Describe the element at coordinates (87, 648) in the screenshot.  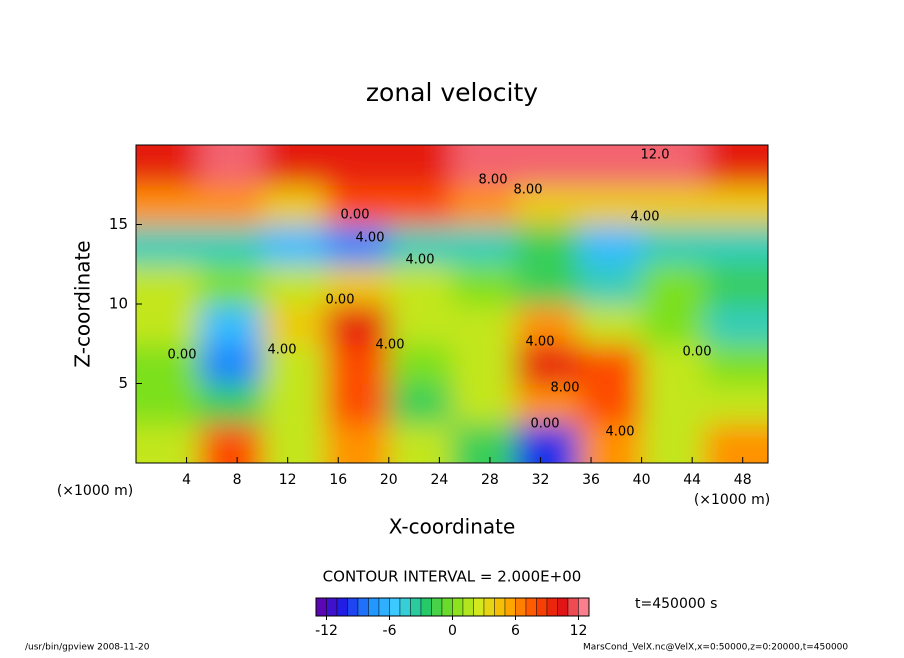
I see `footer-left: /usr/bin/gpview 2008-11-20` at that location.